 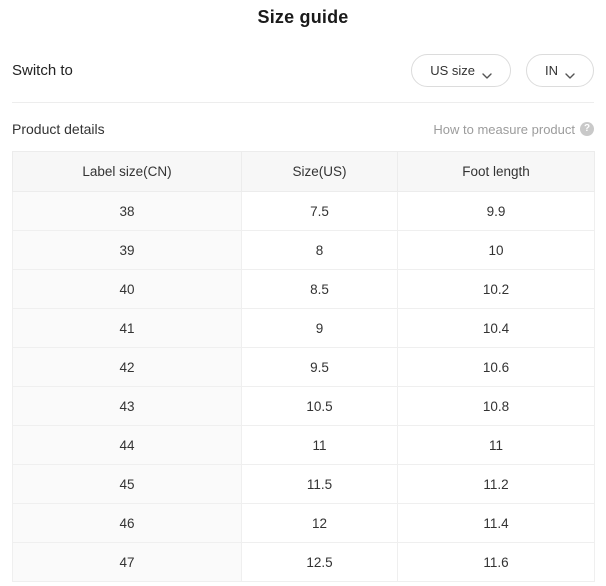 I want to click on cell-size-us: 8, so click(x=319, y=250).